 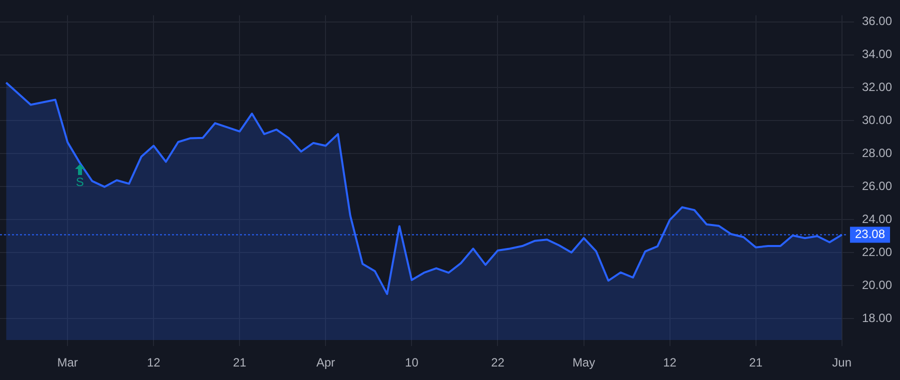 What do you see at coordinates (877, 219) in the screenshot?
I see `y-tick-label: 24.00` at bounding box center [877, 219].